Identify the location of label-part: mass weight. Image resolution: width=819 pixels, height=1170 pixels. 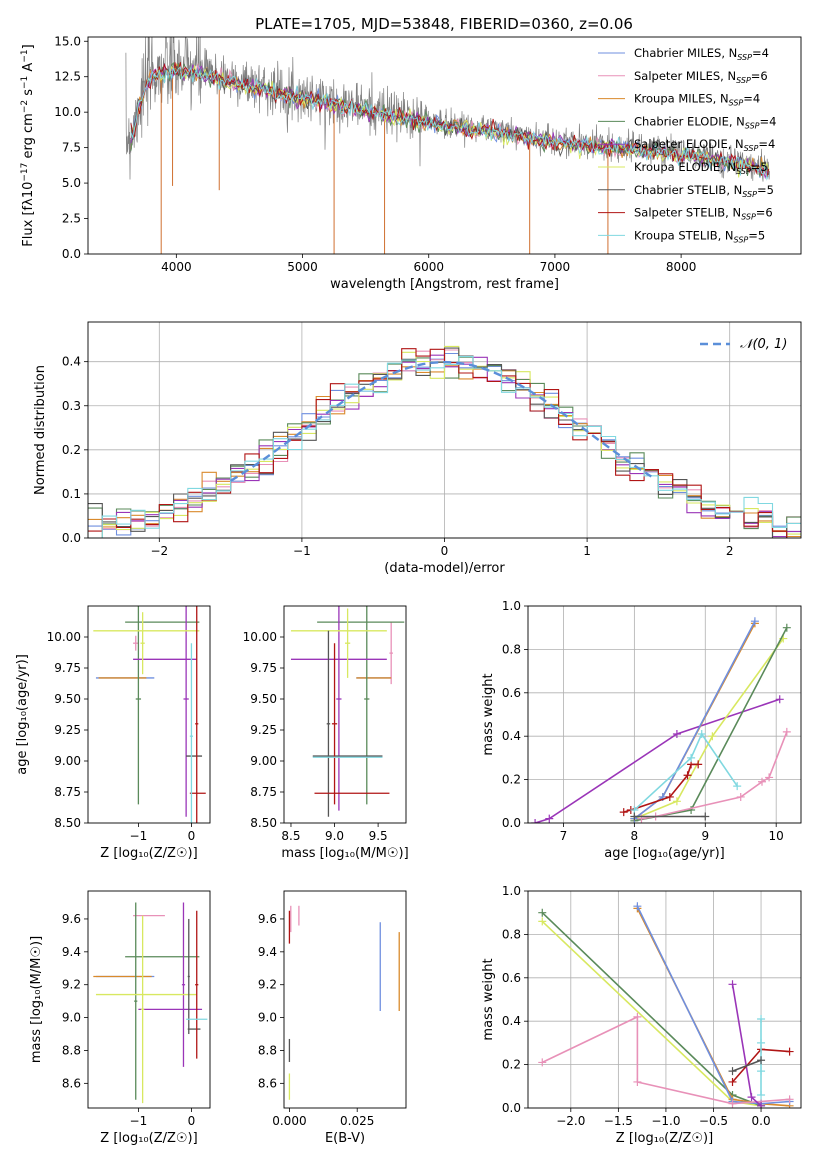
(488, 714).